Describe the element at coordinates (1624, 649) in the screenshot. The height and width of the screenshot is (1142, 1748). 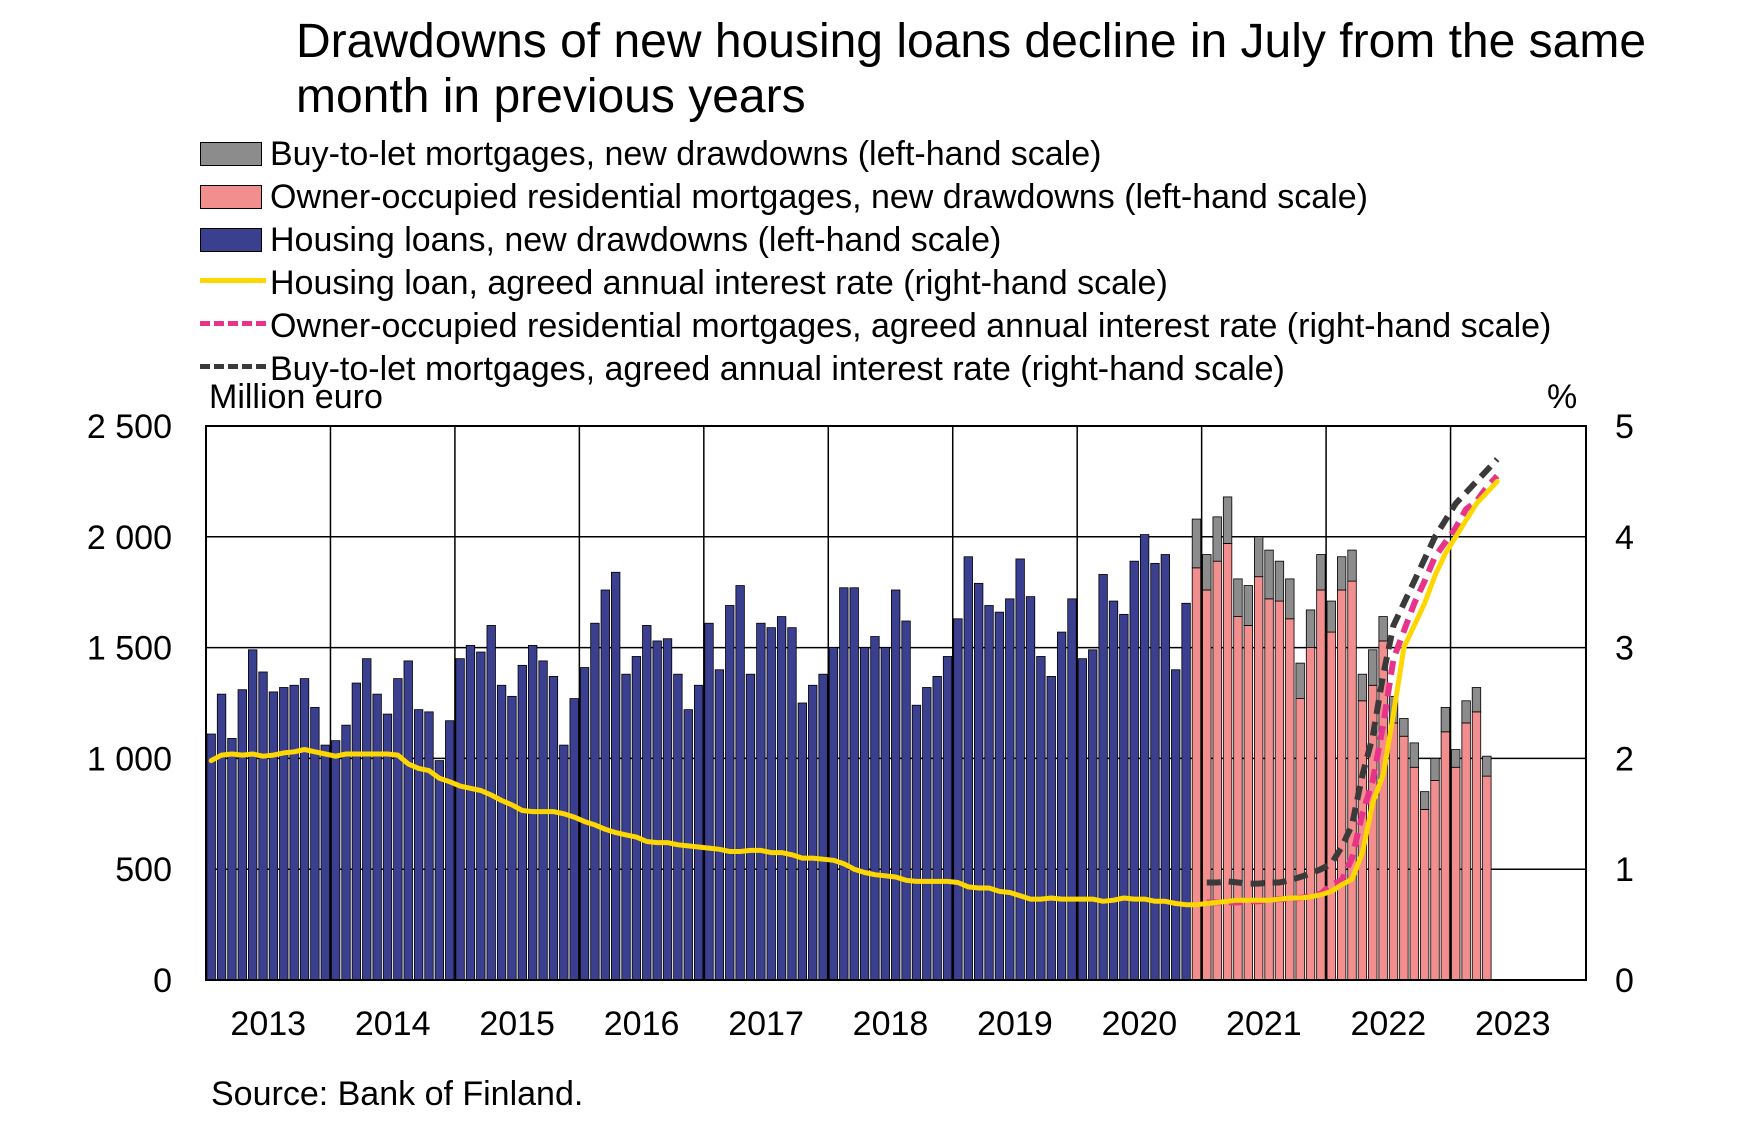
I see `right-axis-tick-label: 3` at that location.